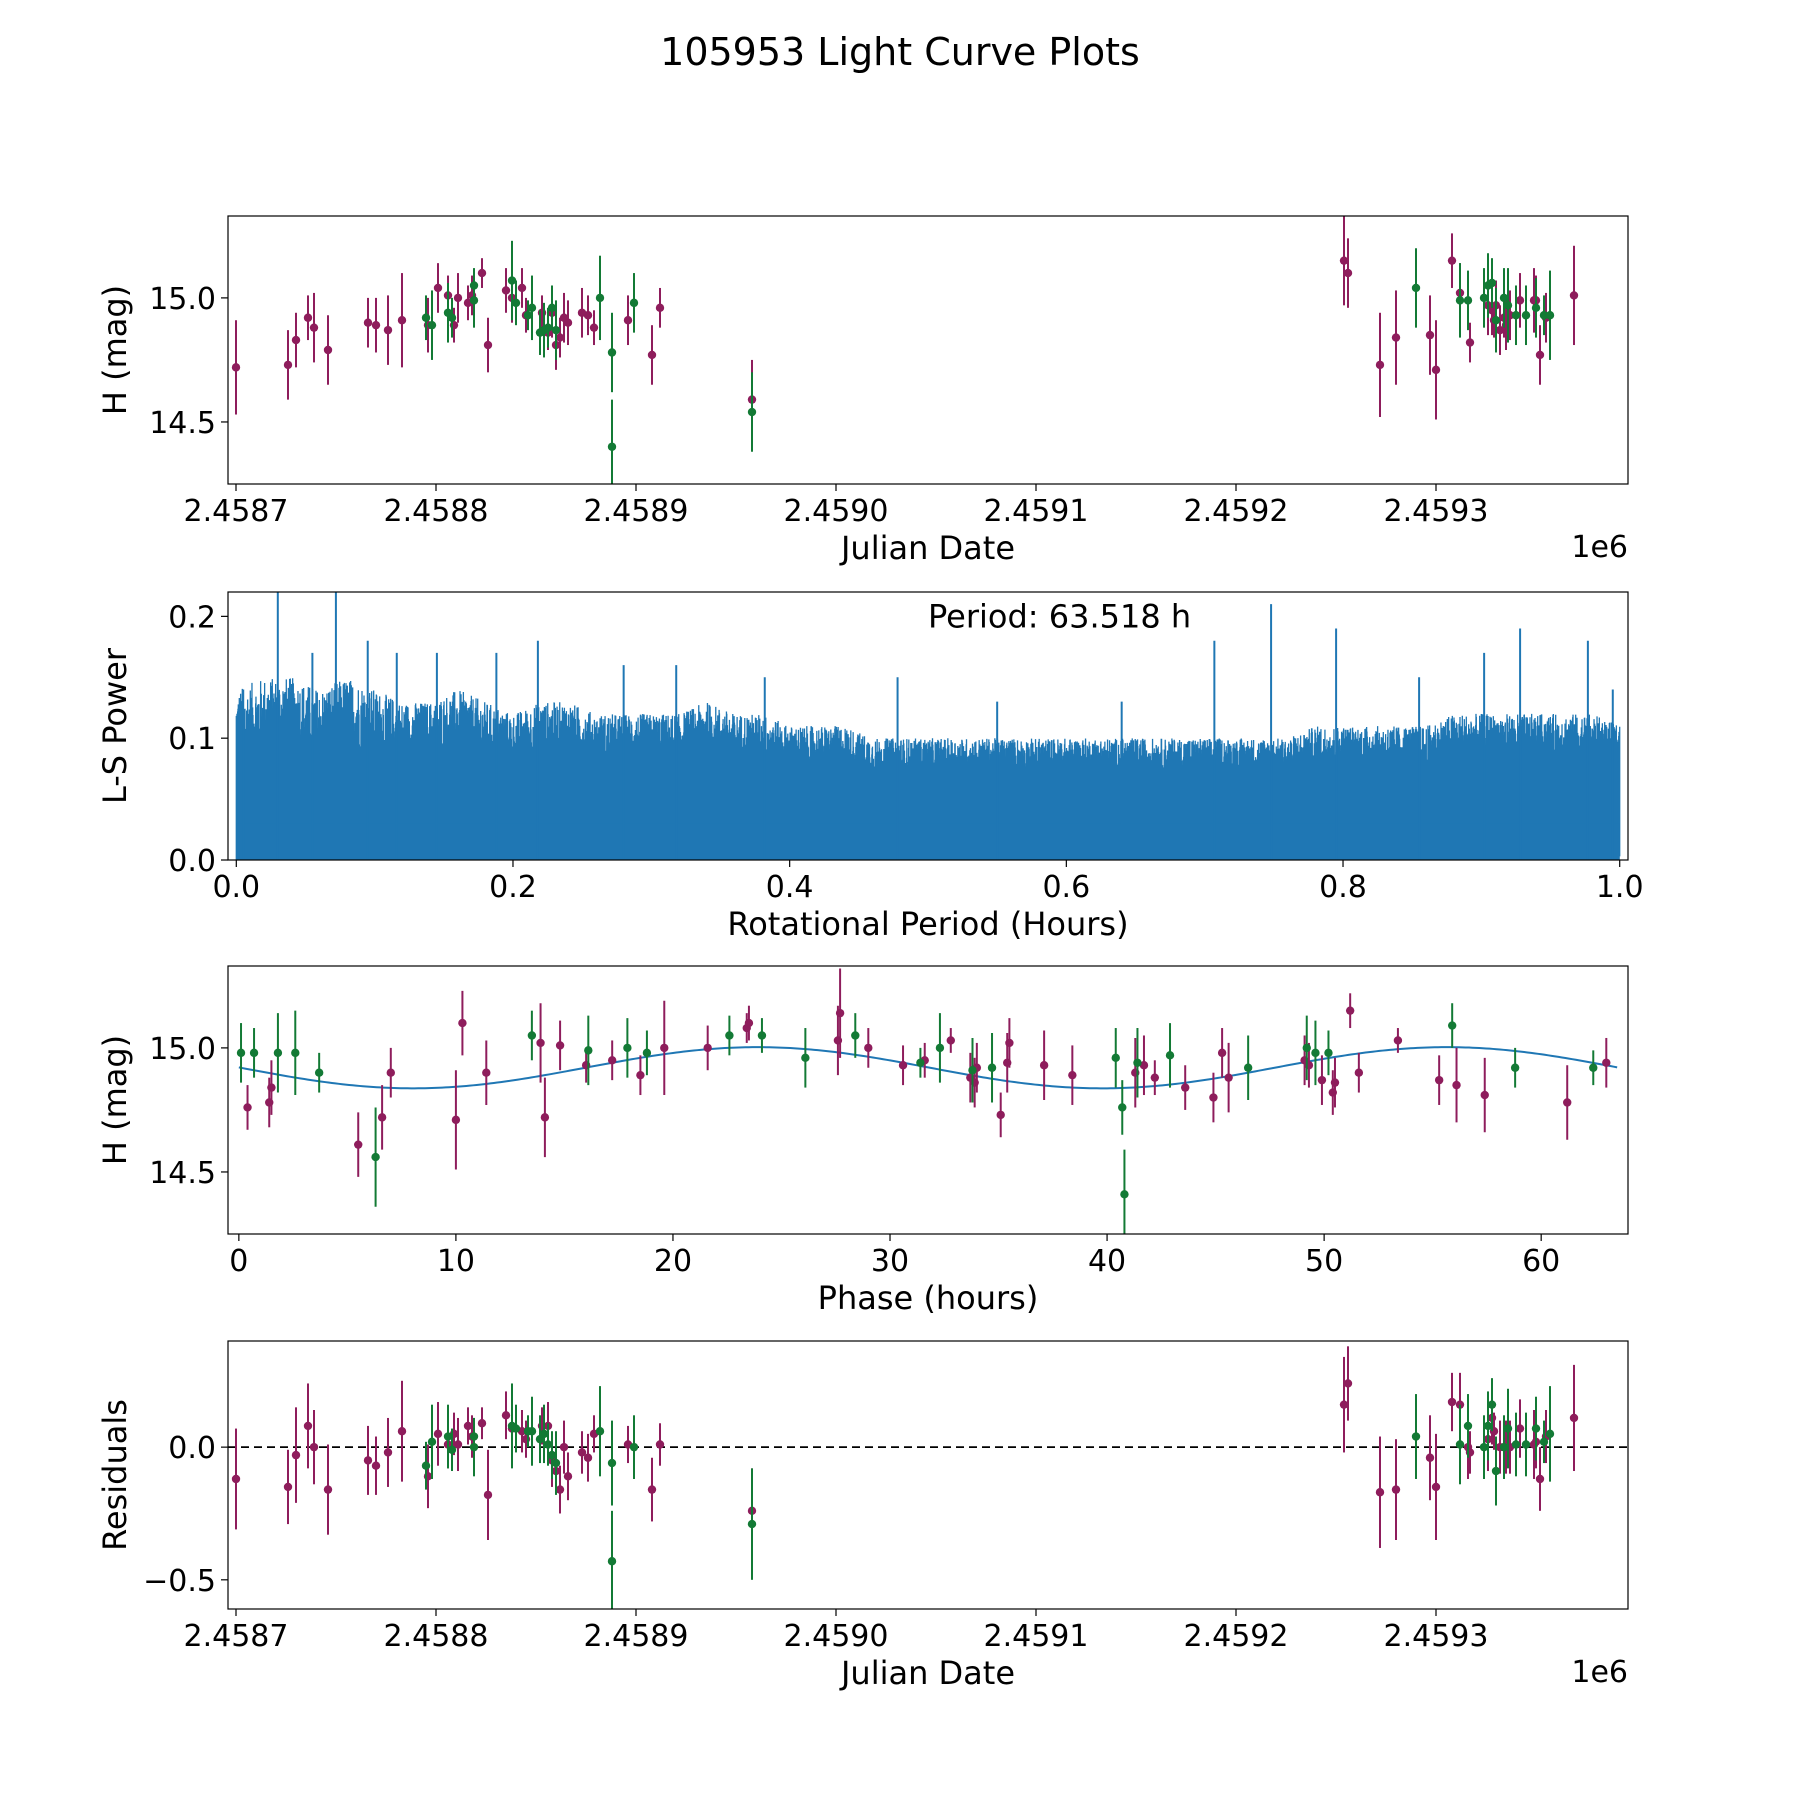 This screenshot has height=1800, width=1800. Describe the element at coordinates (1436, 511) in the screenshot. I see `x-tick-label: 2.4593` at that location.